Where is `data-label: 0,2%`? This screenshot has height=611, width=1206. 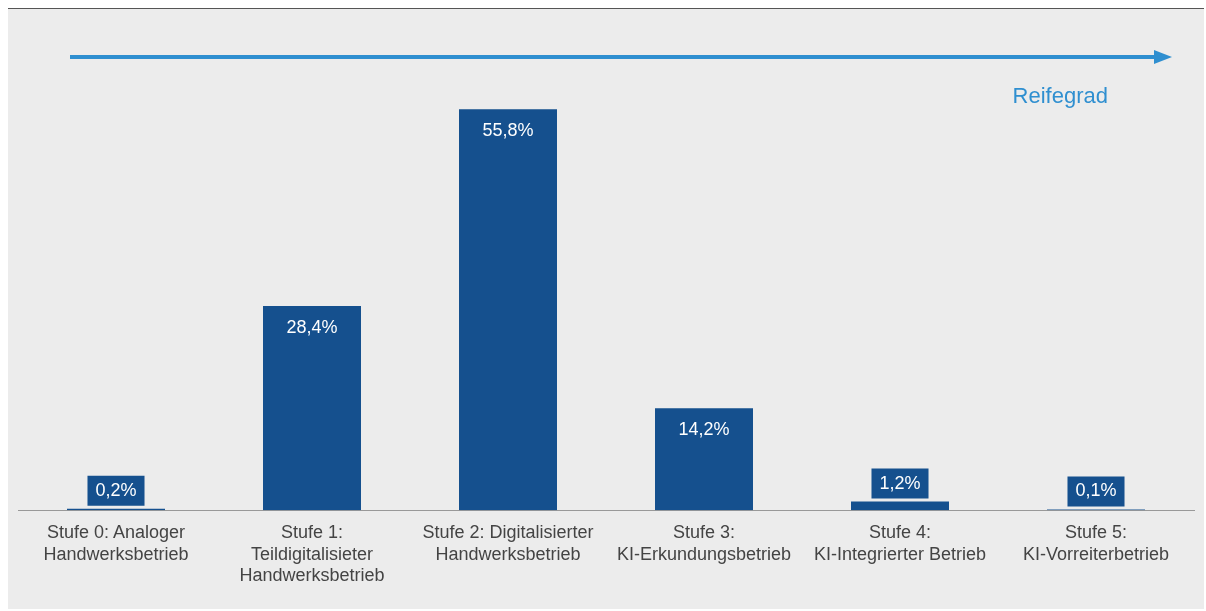
data-label: 0,2% is located at coordinates (116, 489).